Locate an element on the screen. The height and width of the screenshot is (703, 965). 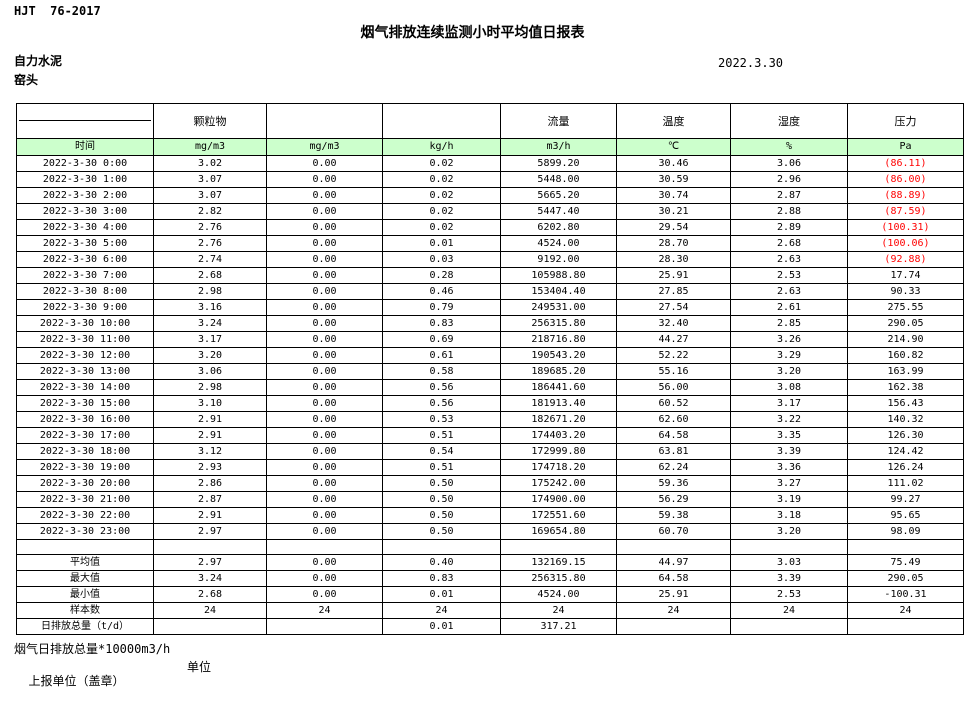
data-row-cell-1: 2.97 is located at coordinates (210, 531).